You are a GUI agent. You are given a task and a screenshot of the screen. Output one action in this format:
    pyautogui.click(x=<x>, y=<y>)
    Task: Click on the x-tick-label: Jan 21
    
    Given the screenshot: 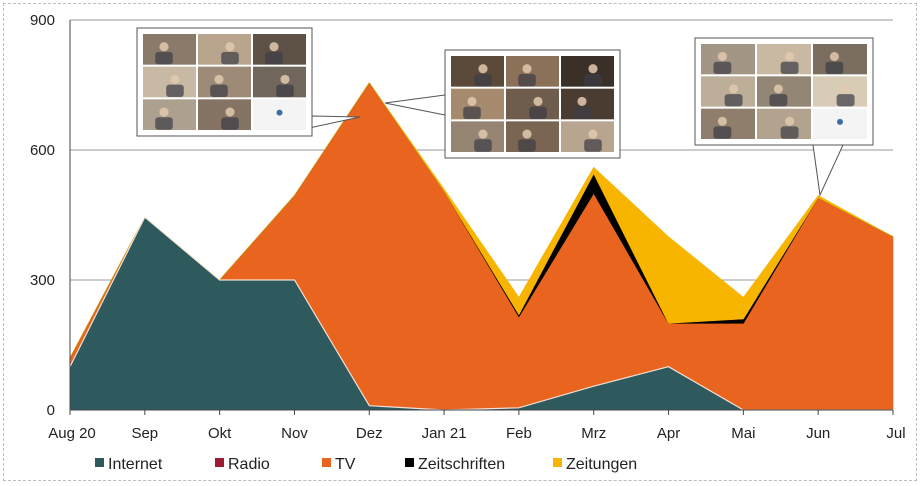 What is the action you would take?
    pyautogui.click(x=444, y=433)
    